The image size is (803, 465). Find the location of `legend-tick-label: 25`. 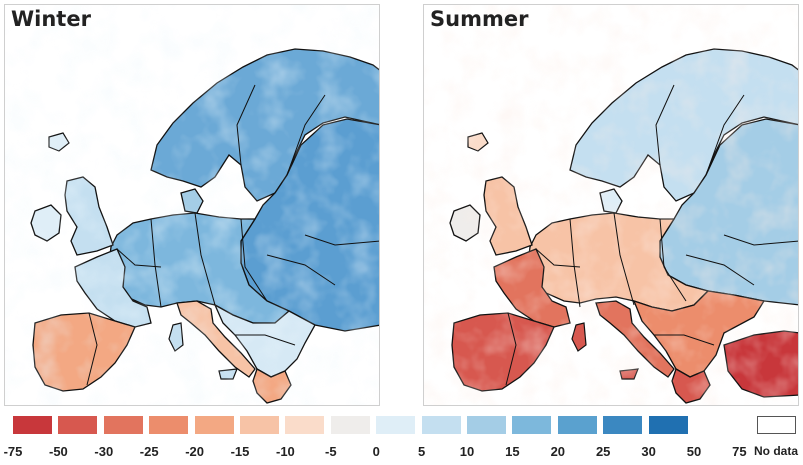

legend-tick-label: 25 is located at coordinates (603, 451).